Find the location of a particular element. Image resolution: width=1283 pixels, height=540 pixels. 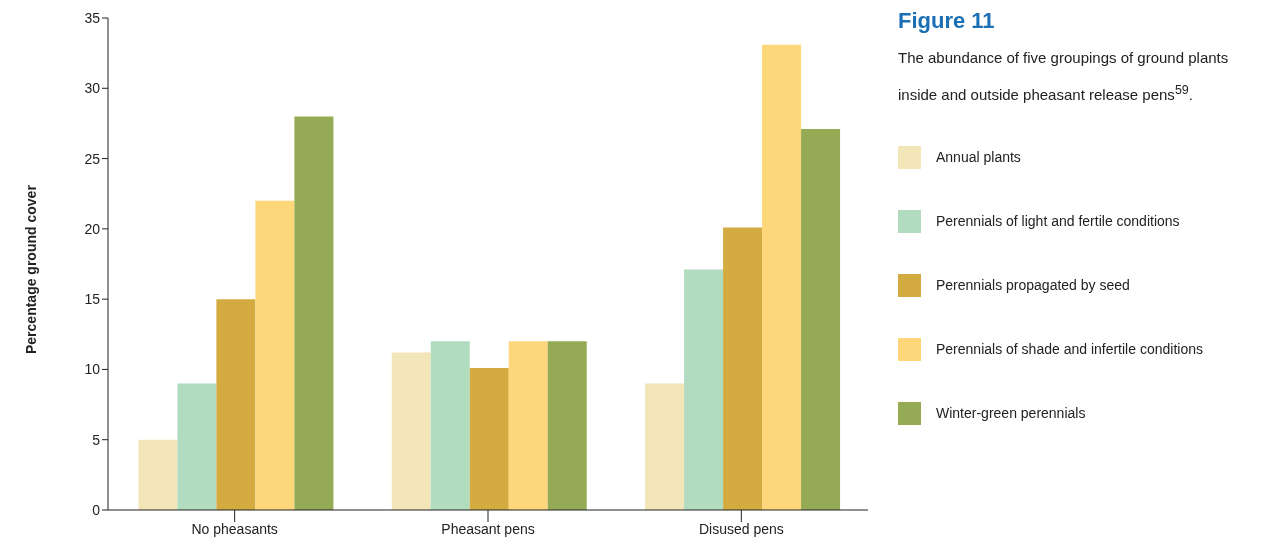

y-tick-label: 20 is located at coordinates (92, 228).